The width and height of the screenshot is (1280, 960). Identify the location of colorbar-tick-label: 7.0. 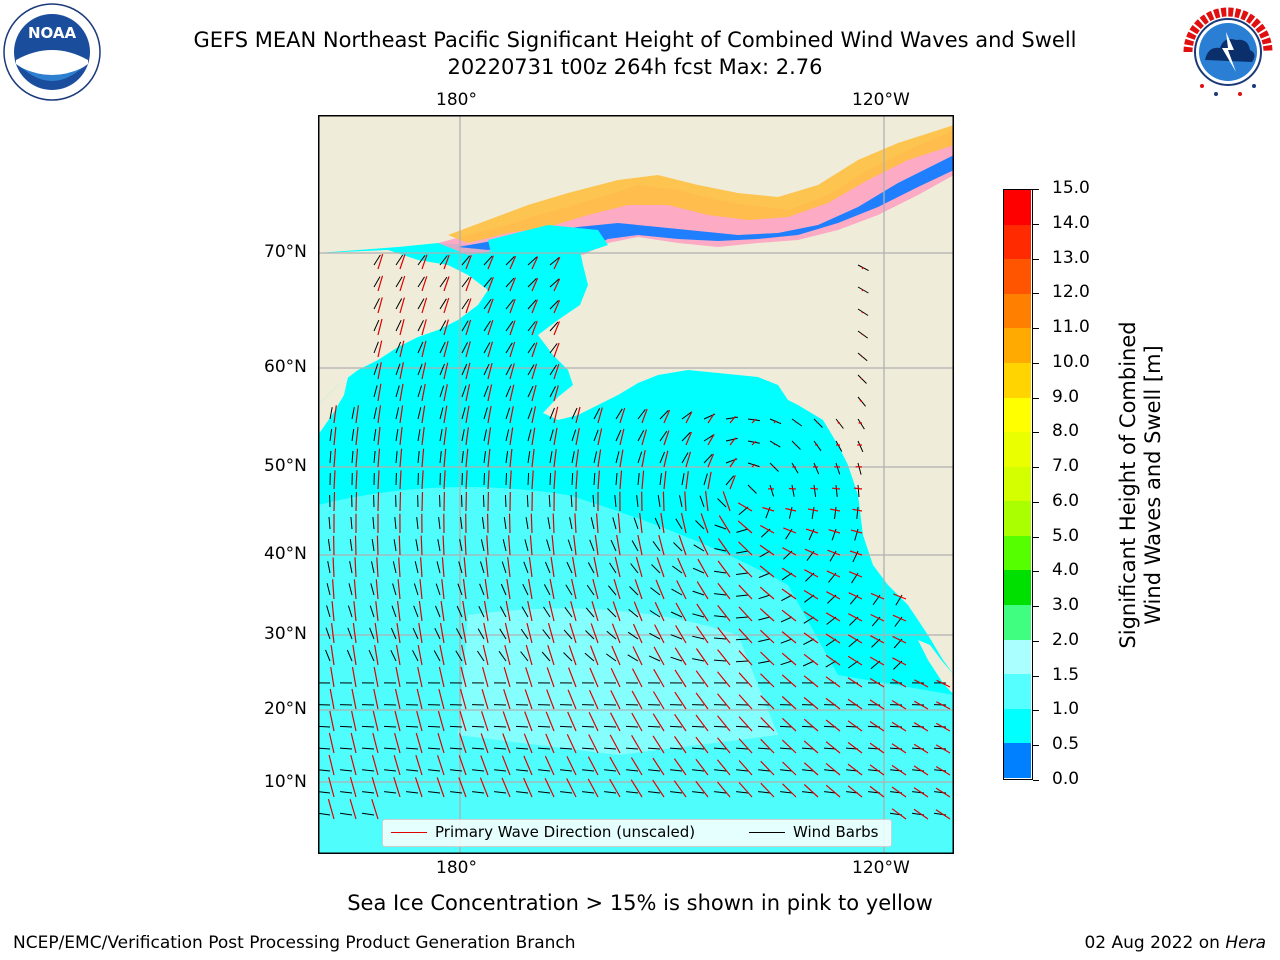
(1066, 466).